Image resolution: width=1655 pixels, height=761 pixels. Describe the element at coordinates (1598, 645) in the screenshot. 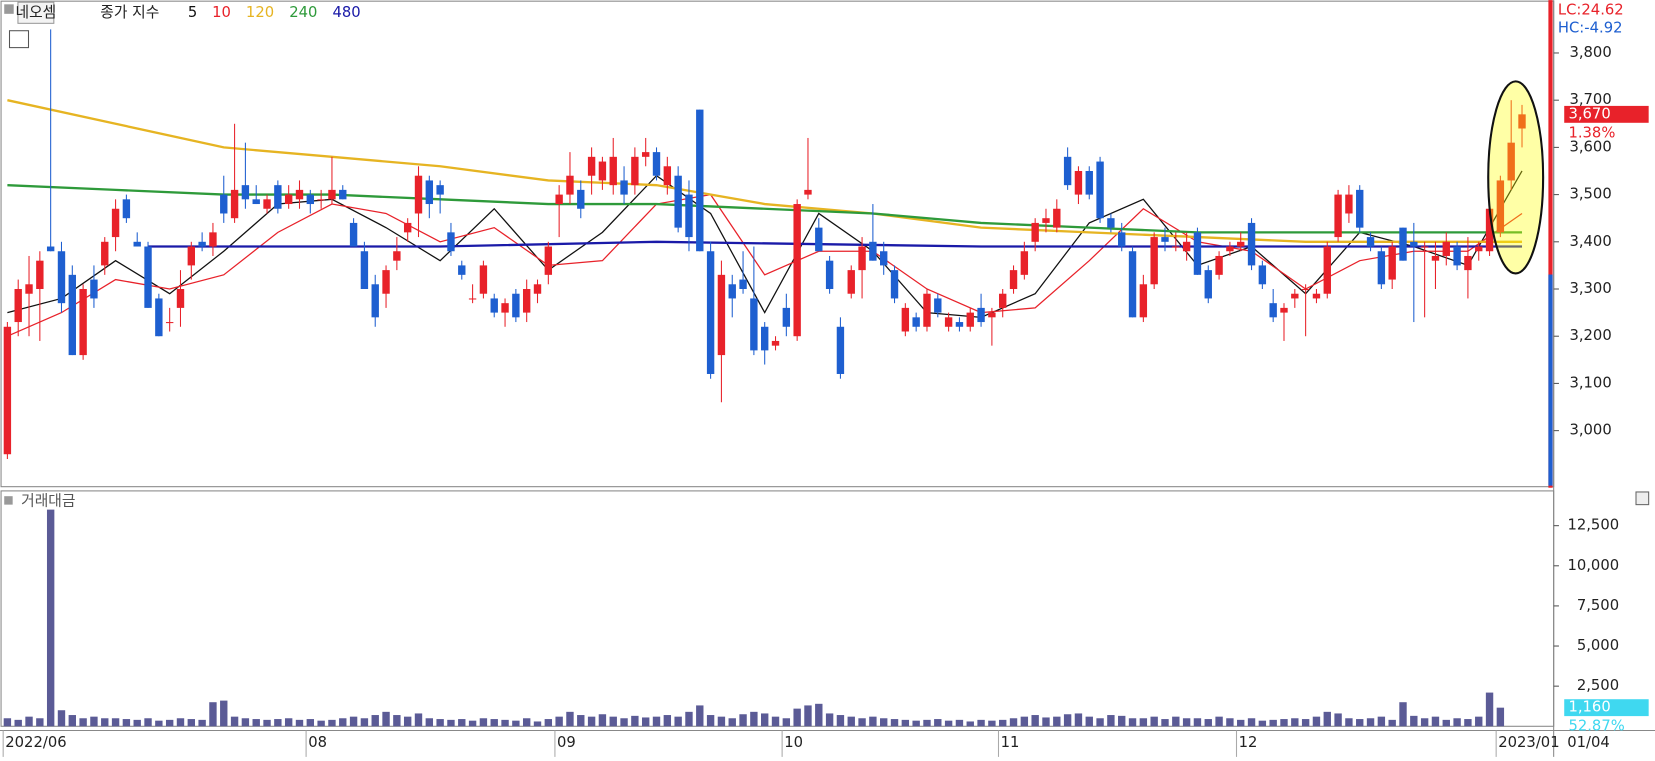

I see `y-tick-label: 5,000` at that location.